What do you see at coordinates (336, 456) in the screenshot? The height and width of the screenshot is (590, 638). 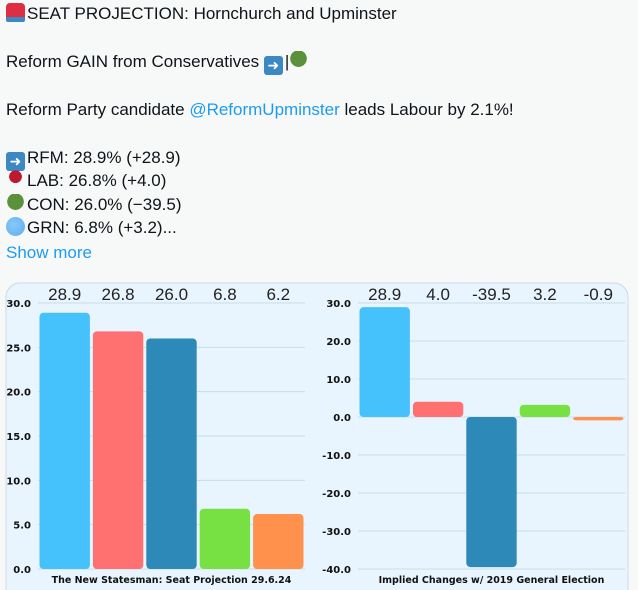 I see `y-tick-label: -10.0` at bounding box center [336, 456].